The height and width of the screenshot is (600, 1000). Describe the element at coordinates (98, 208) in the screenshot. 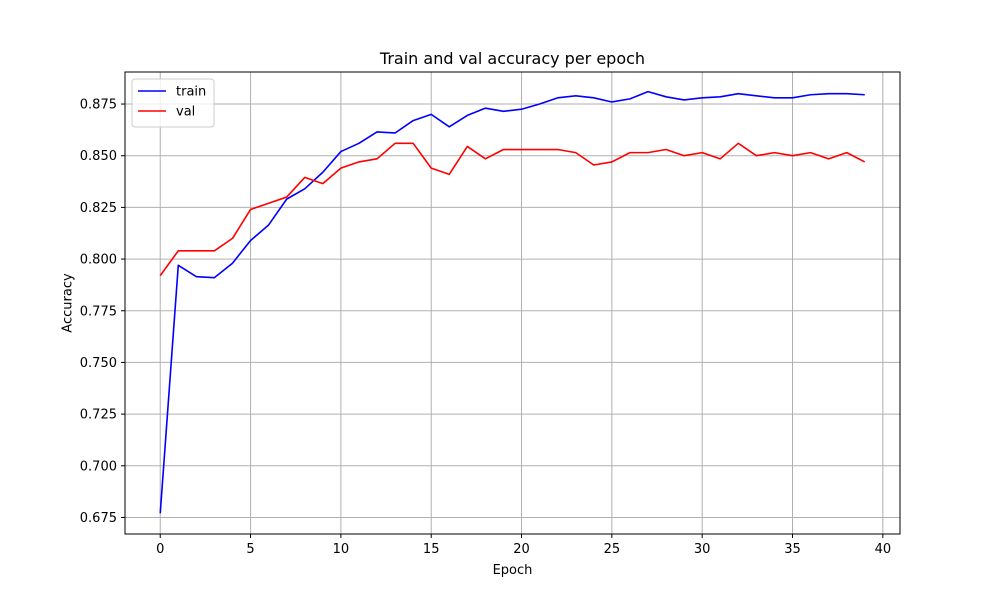

I see `y-tick-label: 0.825` at that location.